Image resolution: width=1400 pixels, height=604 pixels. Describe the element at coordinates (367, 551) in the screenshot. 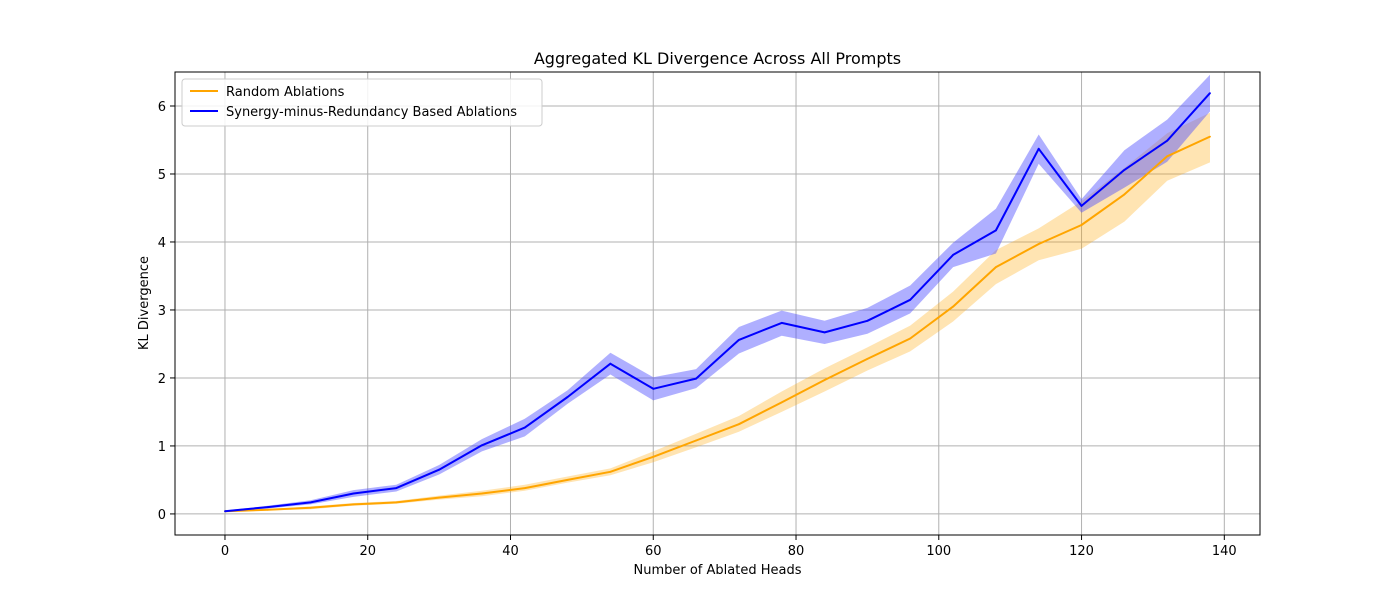

I see `x-tick-label: 20` at that location.